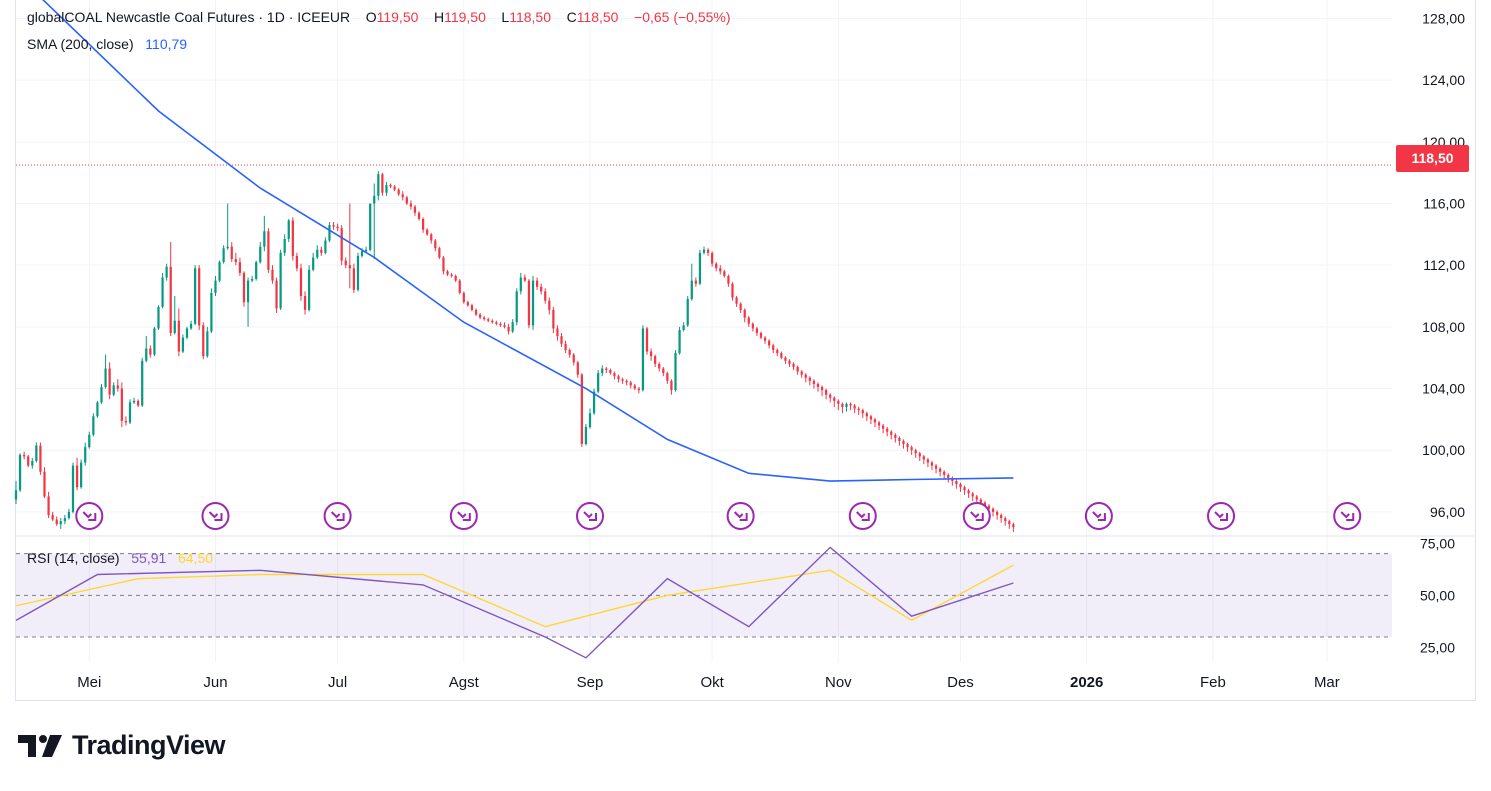 Image resolution: width=1491 pixels, height=791 pixels. I want to click on tradingview-logo-icon, so click(40, 745).